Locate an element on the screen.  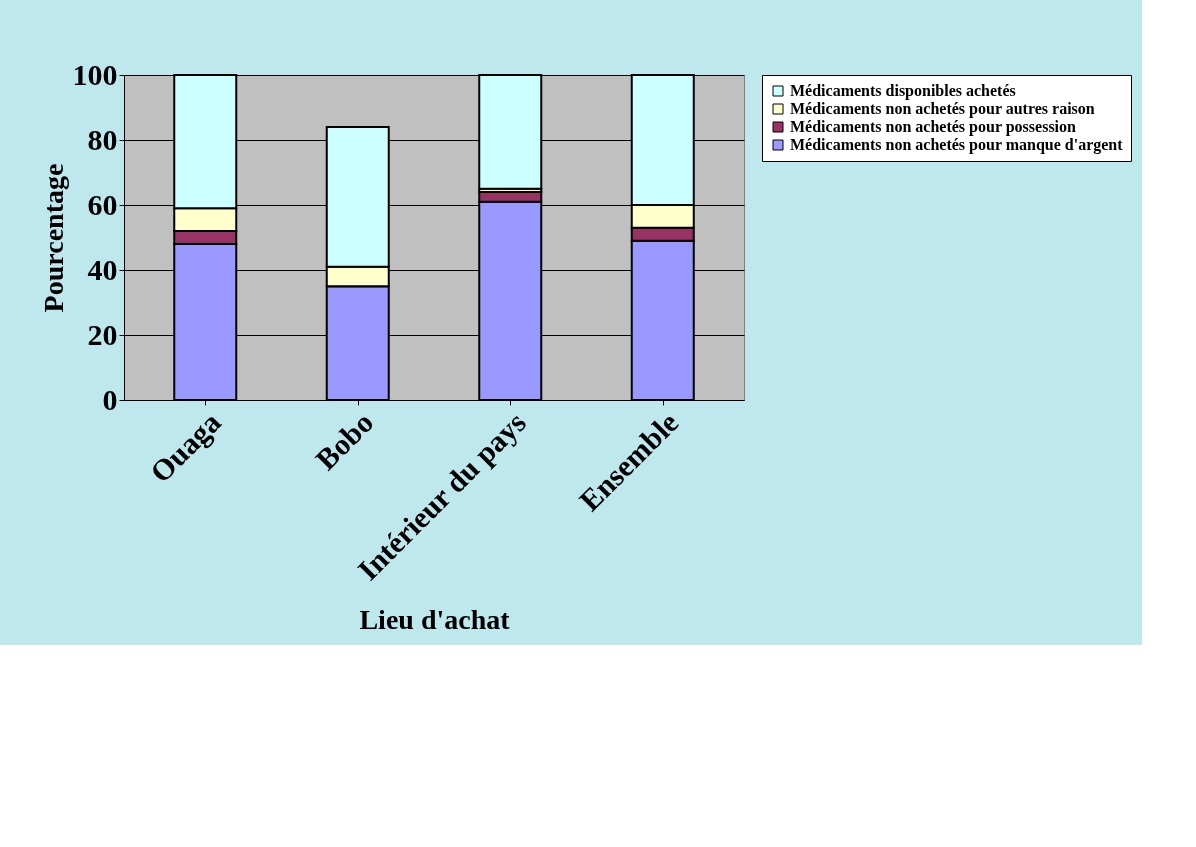
legend-label: Médicaments non achetés pour manque d'argent is located at coordinates (957, 145).